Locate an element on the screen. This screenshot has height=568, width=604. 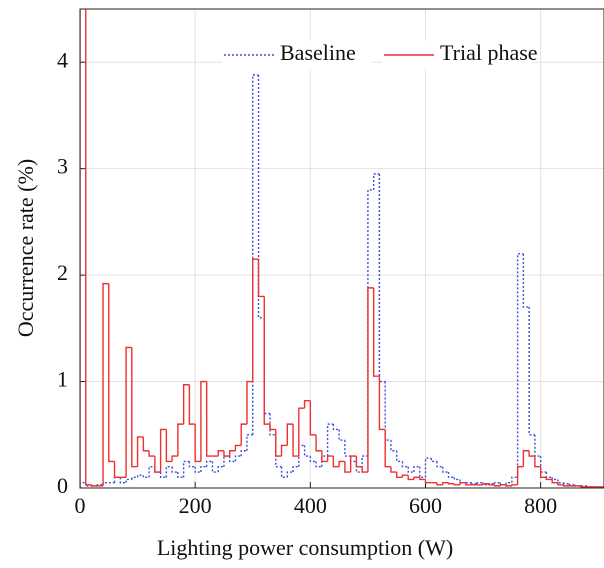
y-tick-label: 3 is located at coordinates (62, 166).